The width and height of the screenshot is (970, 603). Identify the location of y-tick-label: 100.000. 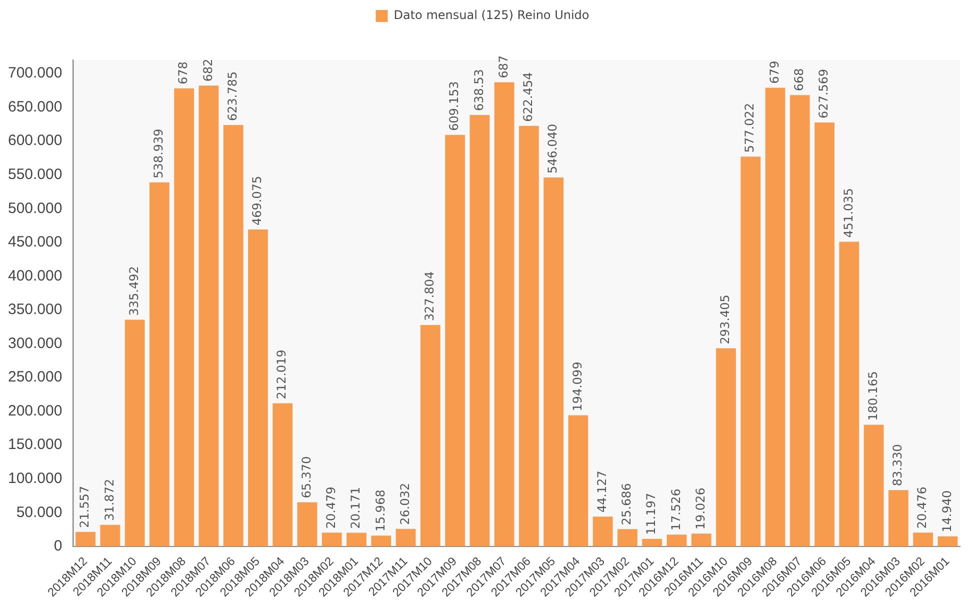
(35, 479).